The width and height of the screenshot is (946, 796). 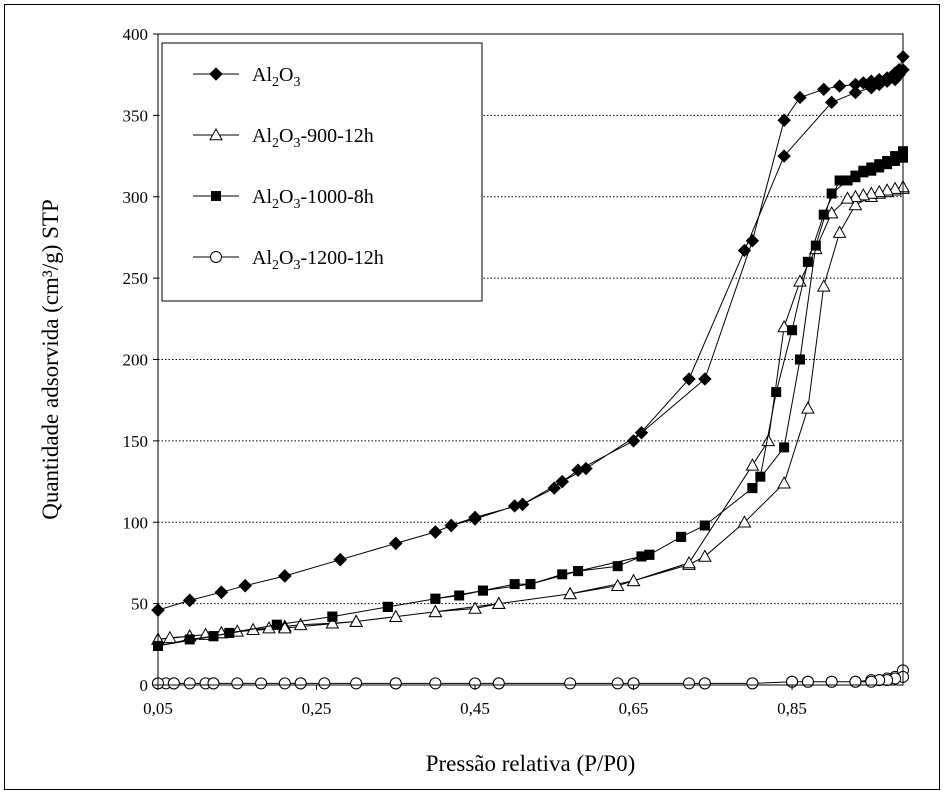 What do you see at coordinates (317, 708) in the screenshot?
I see `x-tick-label: 0,25` at bounding box center [317, 708].